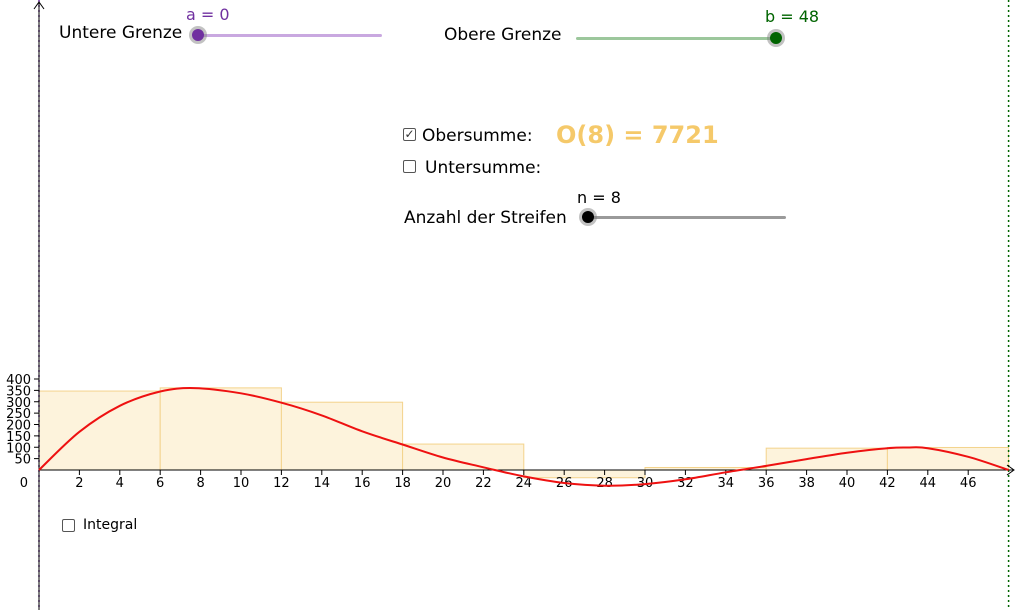 Image resolution: width=1017 pixels, height=610 pixels. Describe the element at coordinates (18, 403) in the screenshot. I see `y-tick-label: 300` at that location.